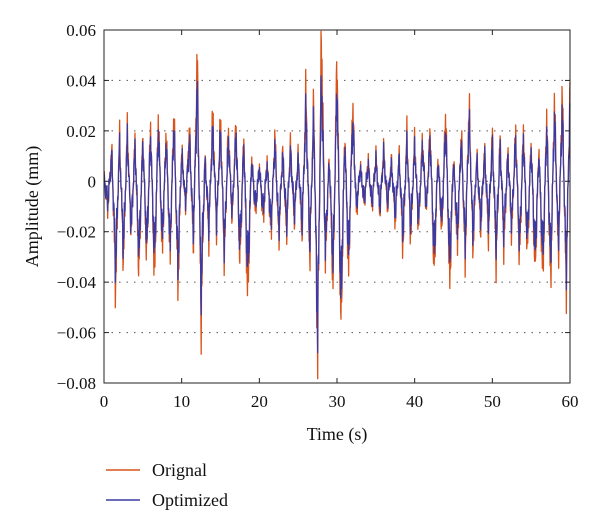 The image size is (600, 531). I want to click on y-tick-label: 0.04, so click(81, 80).